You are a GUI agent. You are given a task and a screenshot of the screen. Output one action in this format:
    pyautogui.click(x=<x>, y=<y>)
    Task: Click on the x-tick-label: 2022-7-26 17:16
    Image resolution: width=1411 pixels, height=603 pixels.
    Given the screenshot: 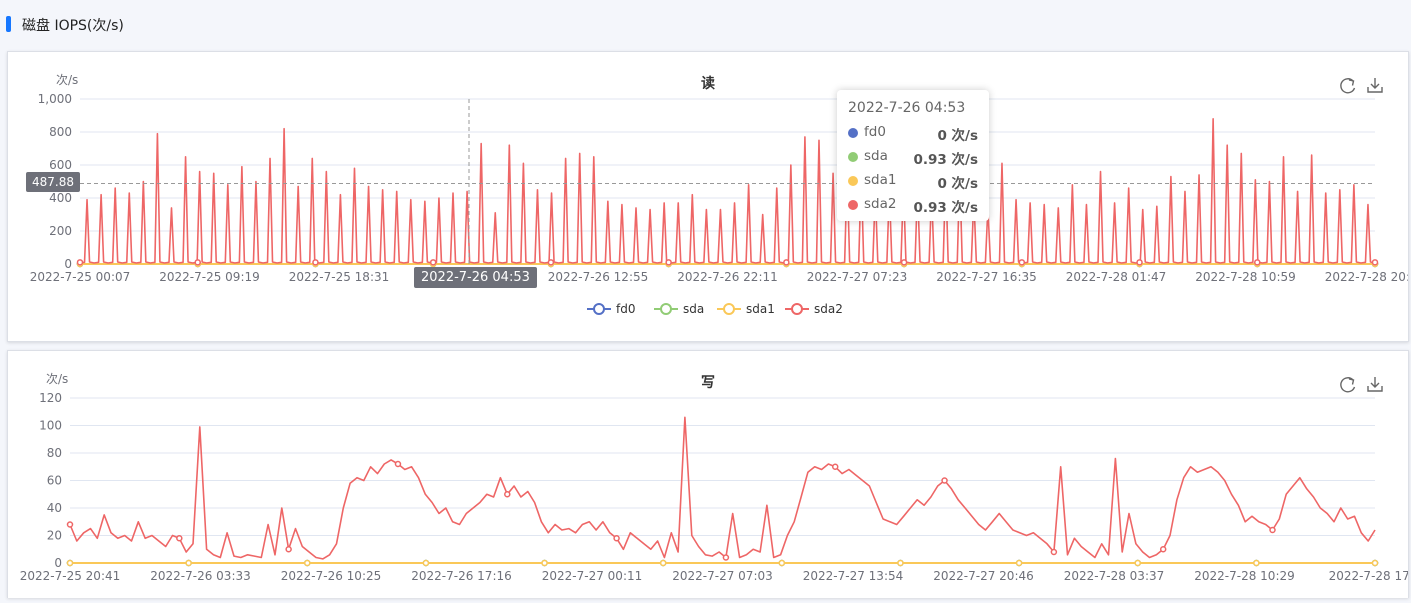 What is the action you would take?
    pyautogui.click(x=461, y=576)
    